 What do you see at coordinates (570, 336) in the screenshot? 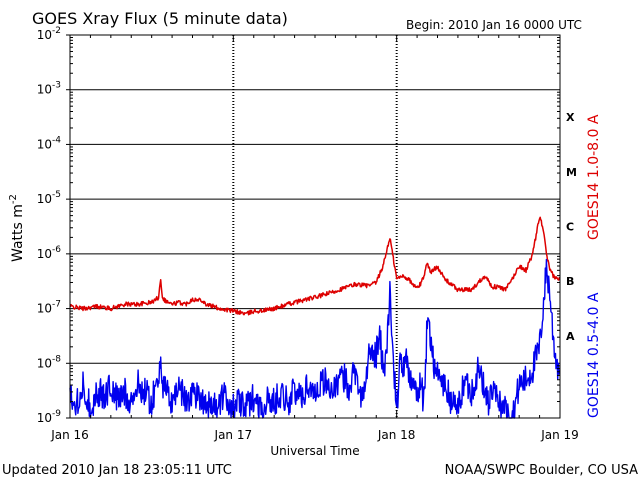
I see `flare-class-label: A` at bounding box center [570, 336].